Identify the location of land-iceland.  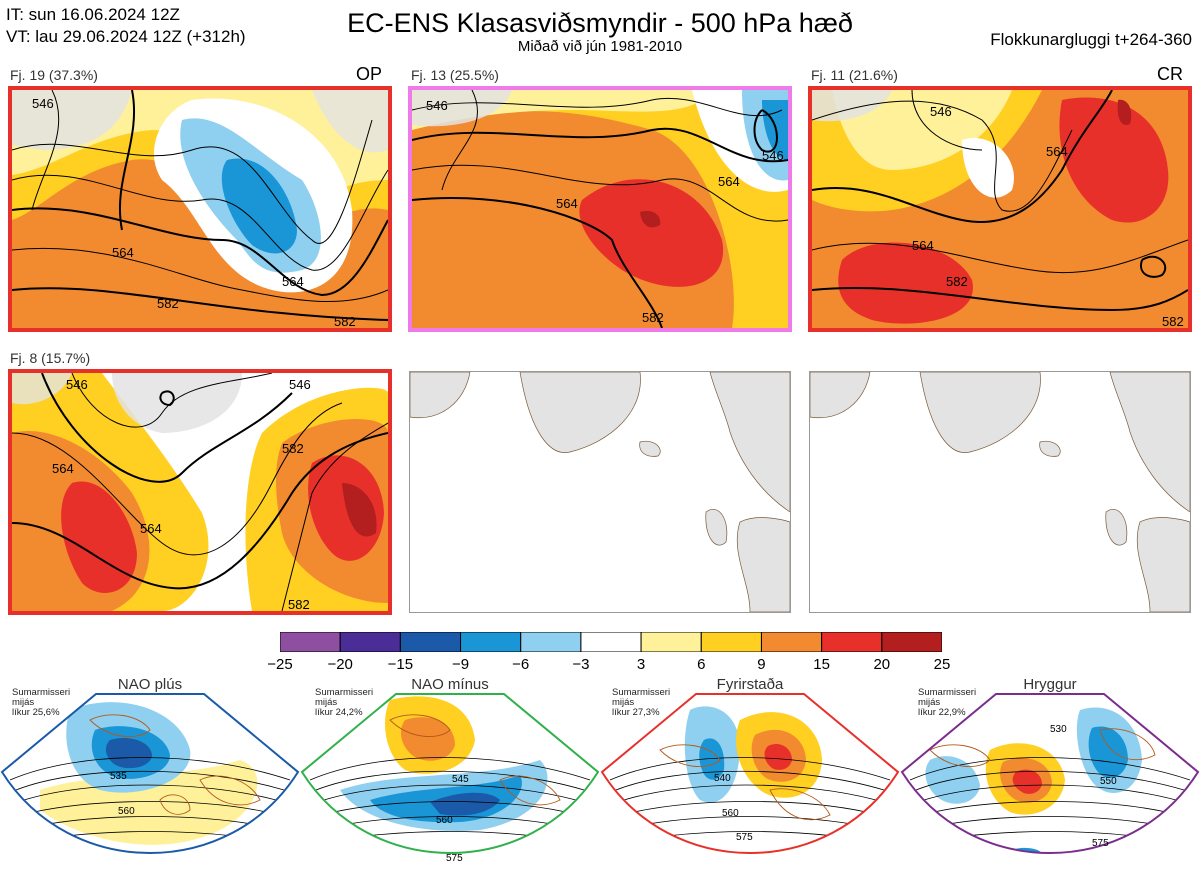
(1050, 448).